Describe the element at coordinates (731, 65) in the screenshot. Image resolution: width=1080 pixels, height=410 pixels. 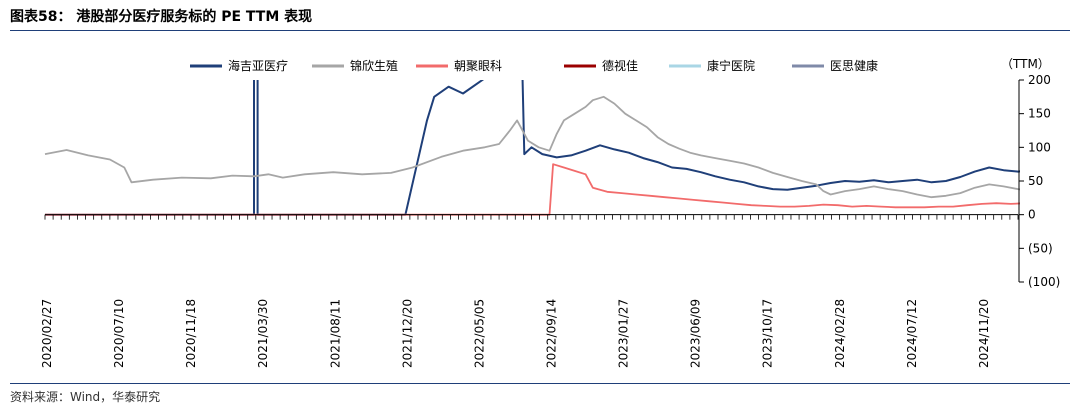
I see `legend-label-5: 康宁医院` at that location.